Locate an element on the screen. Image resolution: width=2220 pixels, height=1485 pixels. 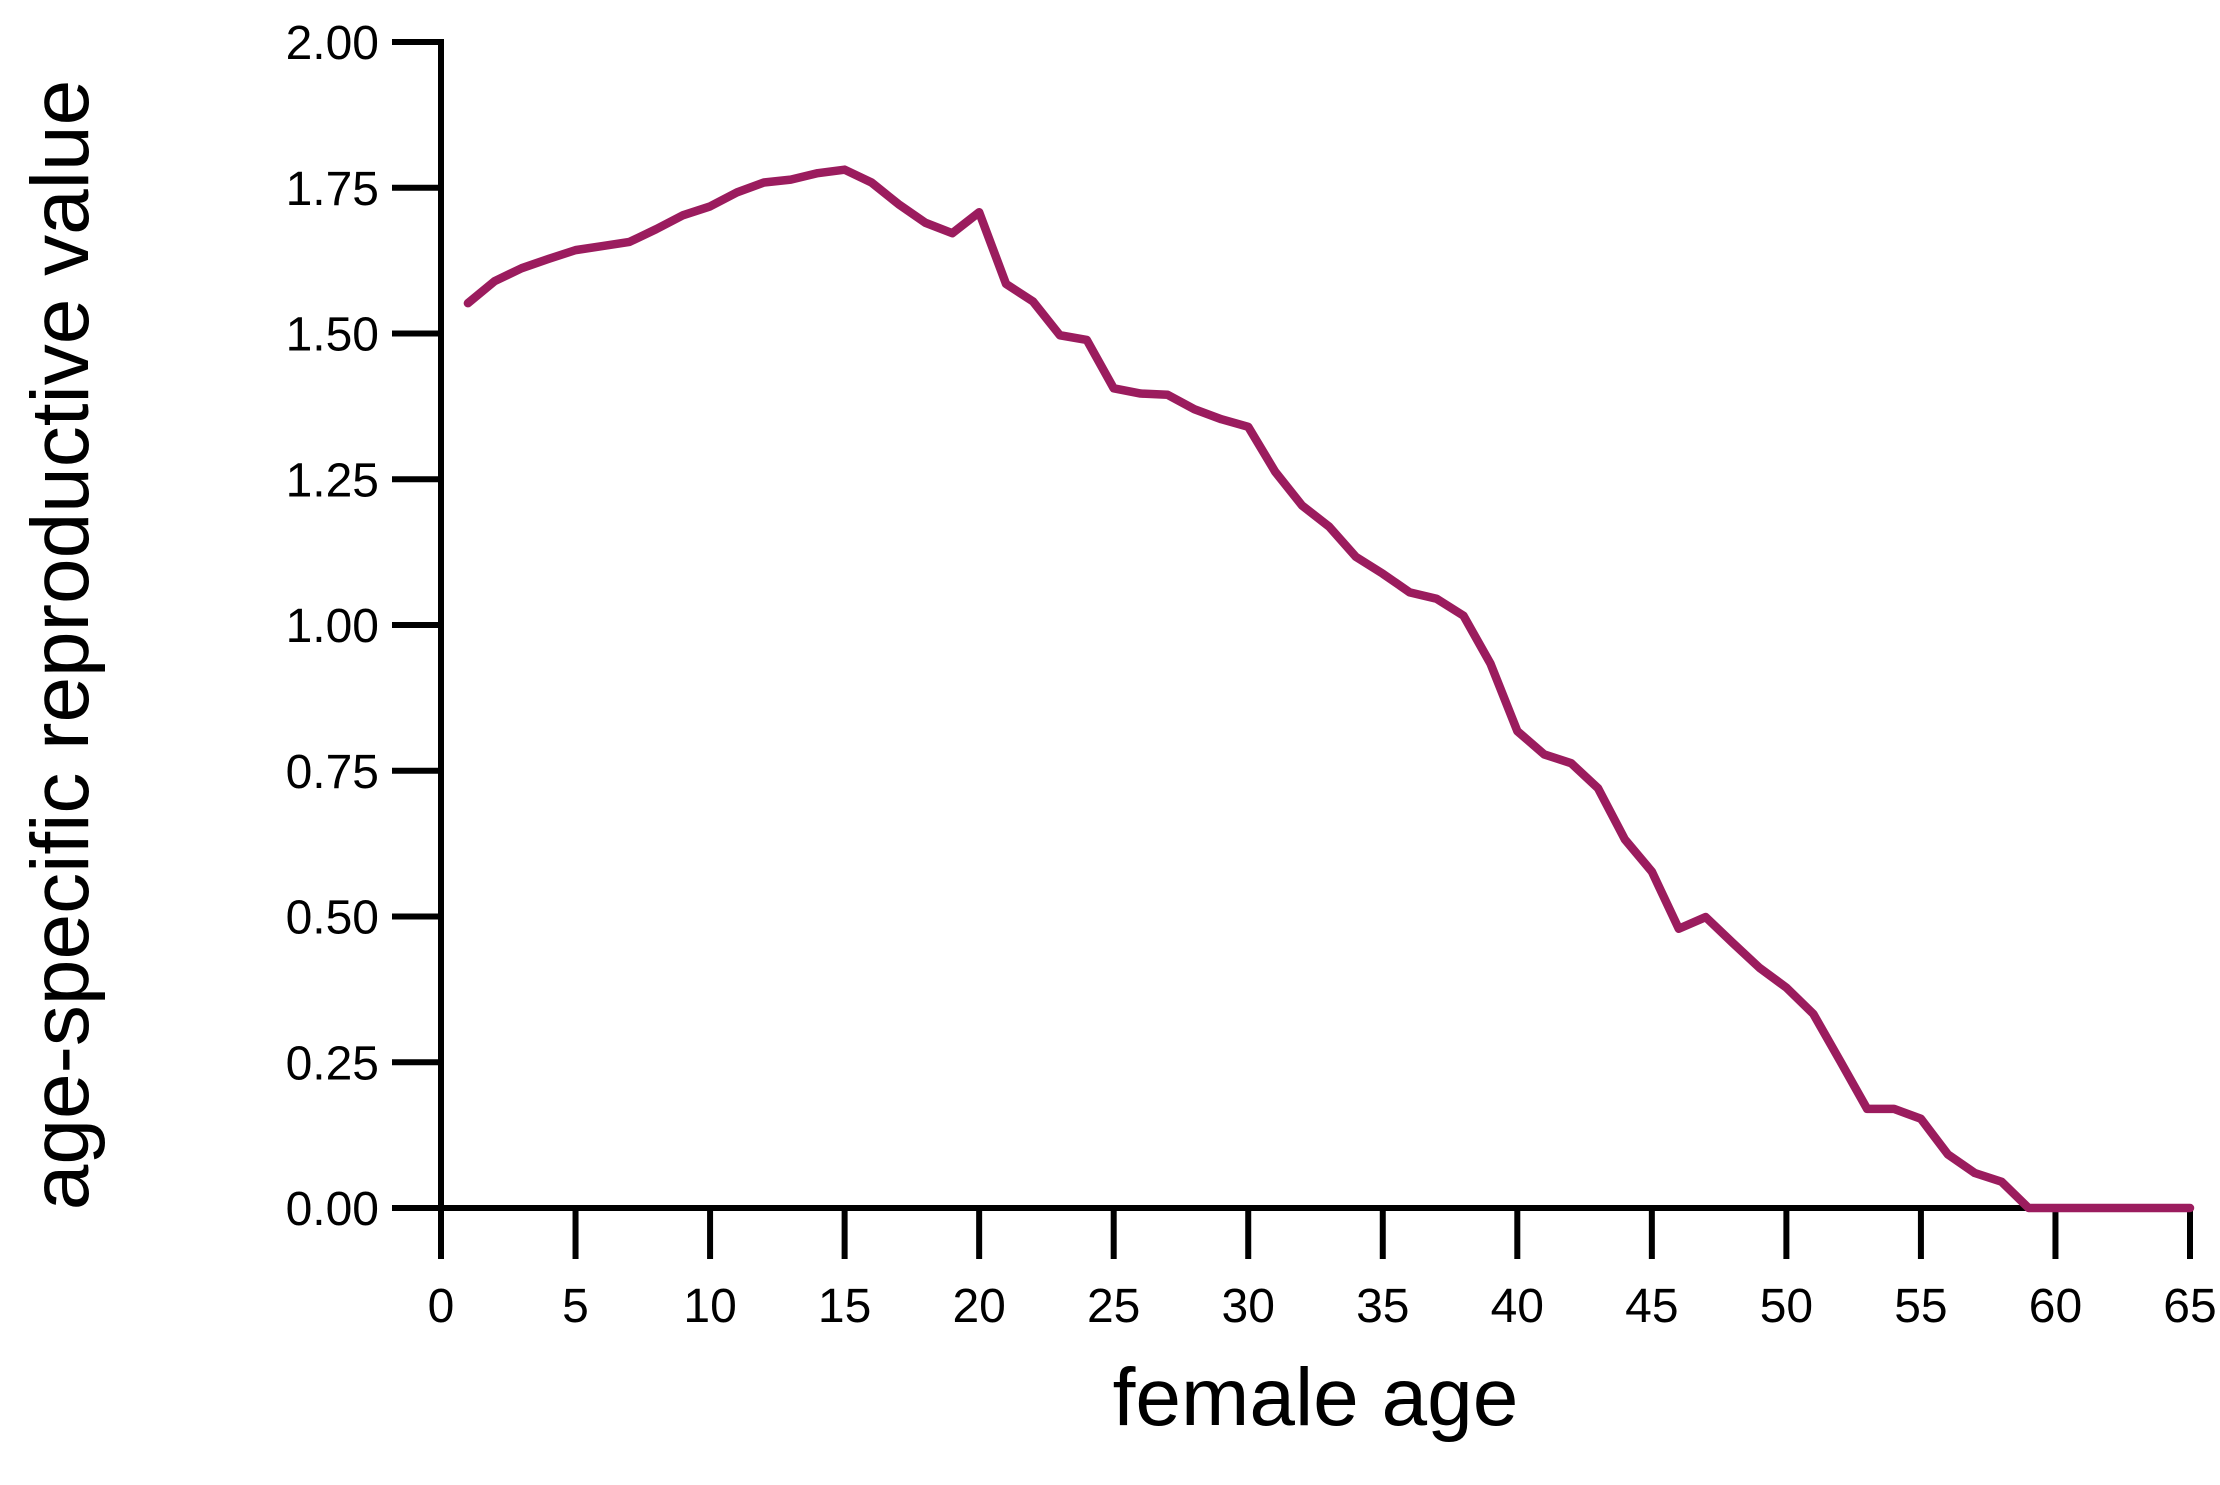
x-tick-label: 0 is located at coordinates (441, 1306).